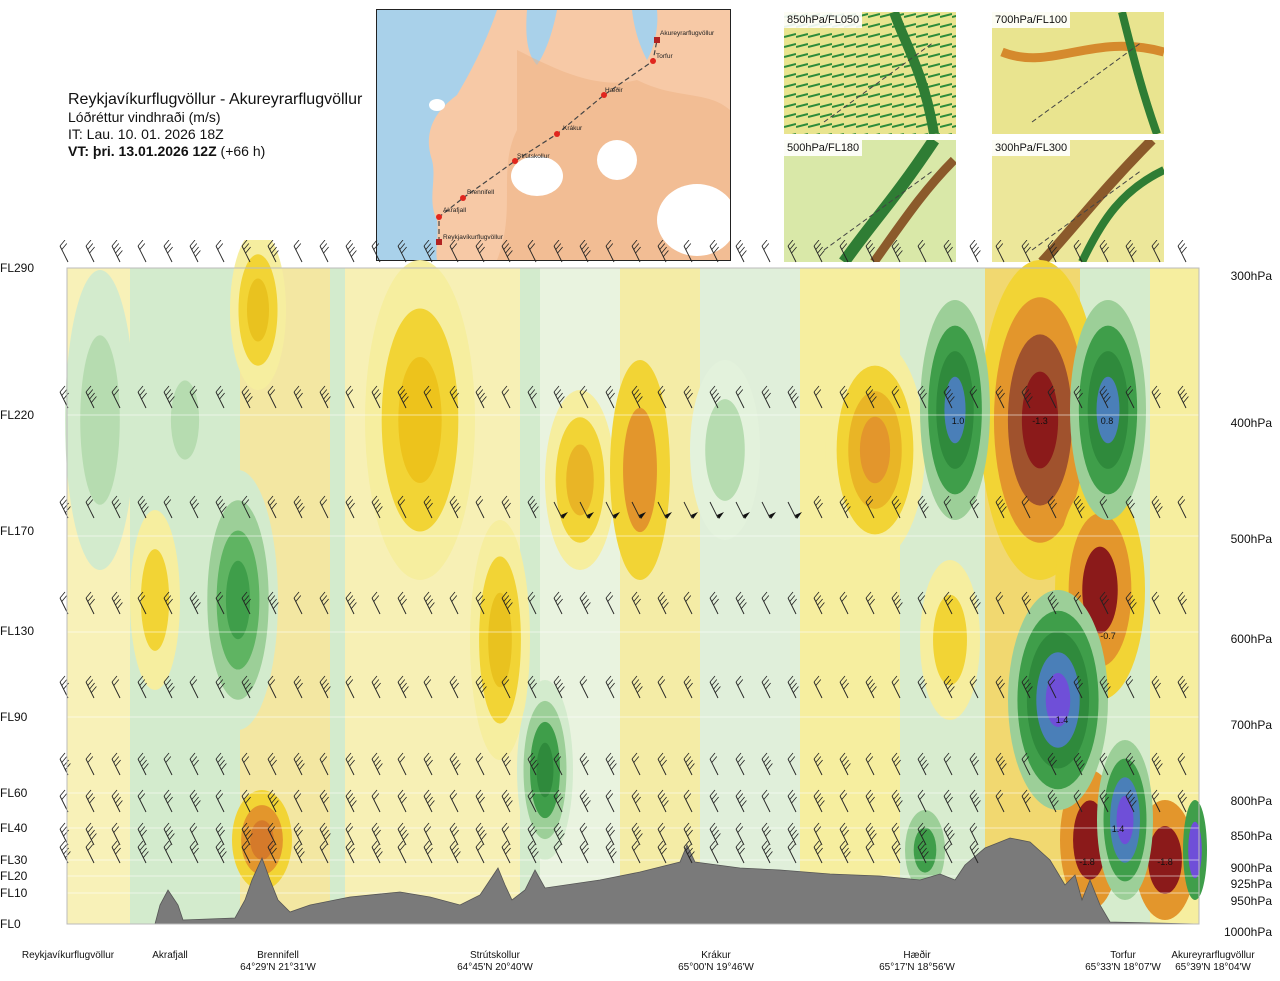 The image size is (1280, 981). I want to click on contour-value-label: 1.4, so click(1118, 829).